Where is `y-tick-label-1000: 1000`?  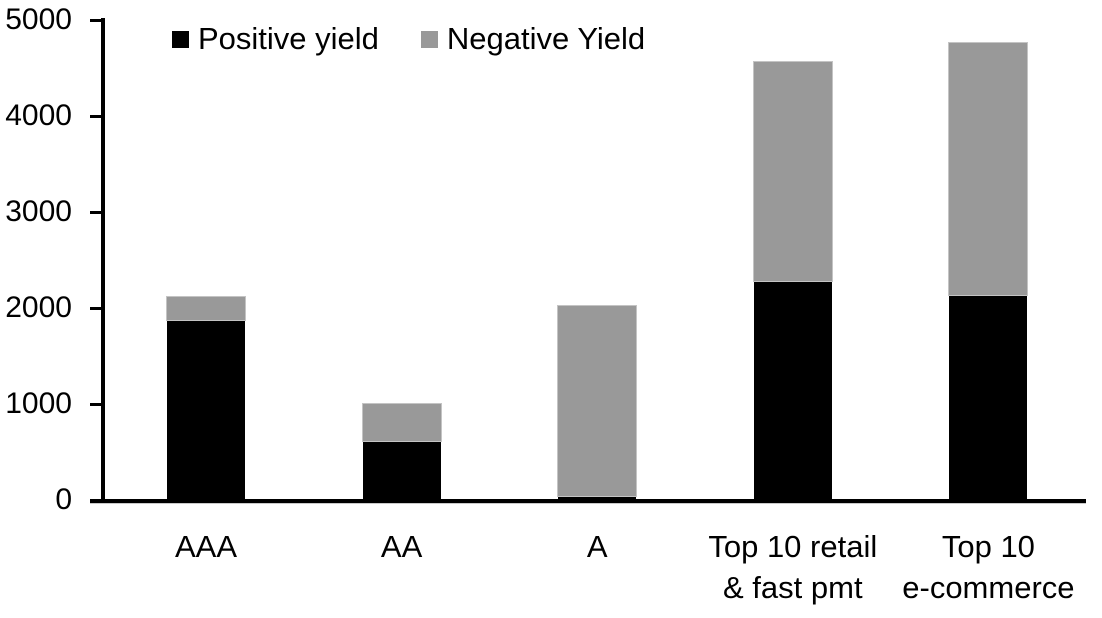
y-tick-label-1000: 1000 is located at coordinates (38, 403).